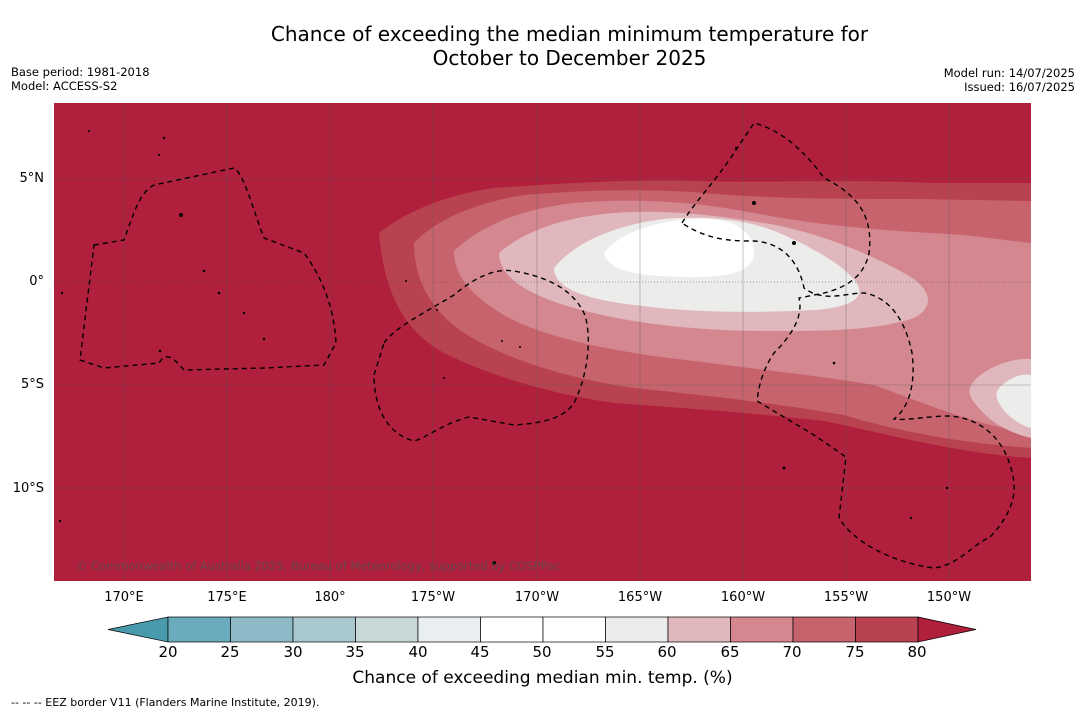 The height and width of the screenshot is (713, 1085). I want to click on lon-label-170e: 170°E, so click(124, 597).